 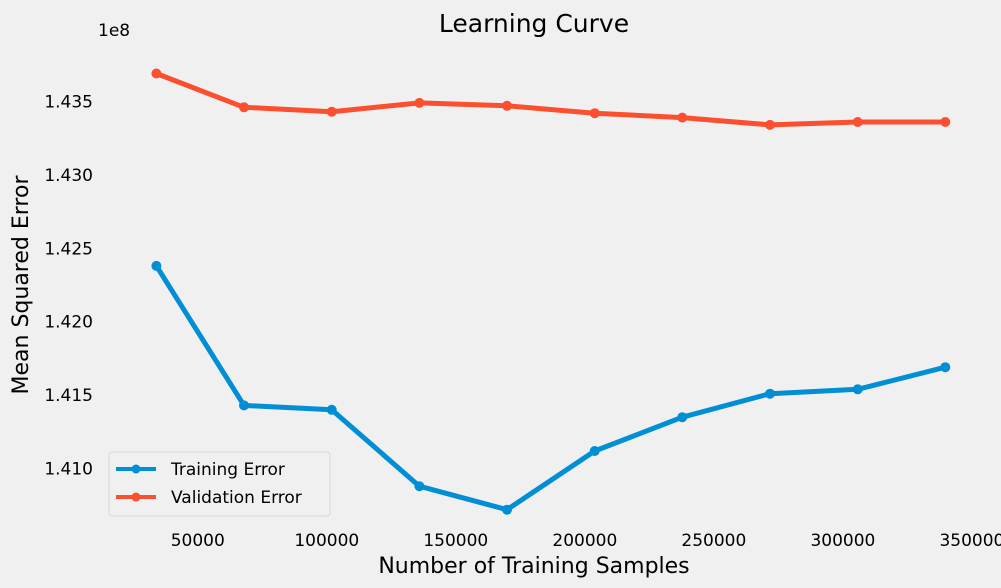 I want to click on y-tick-label: 1.410, so click(x=68, y=470).